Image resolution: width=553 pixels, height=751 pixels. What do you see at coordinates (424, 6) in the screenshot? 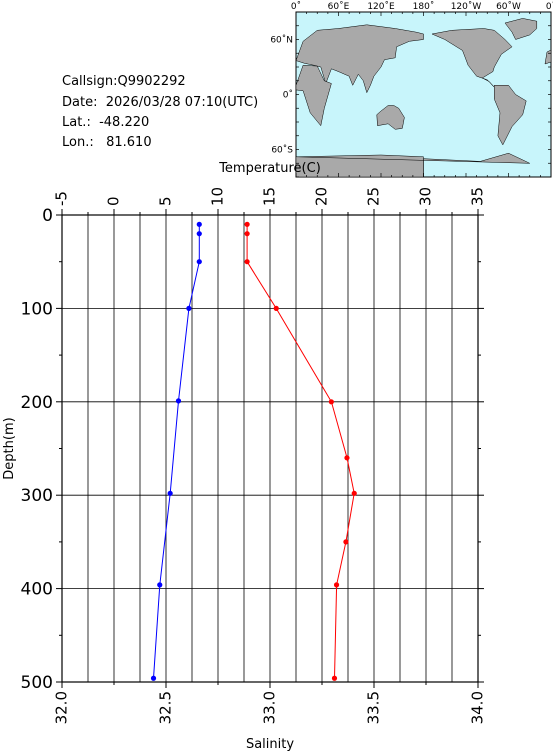
I see `map-lon-label: 180˚` at bounding box center [424, 6].